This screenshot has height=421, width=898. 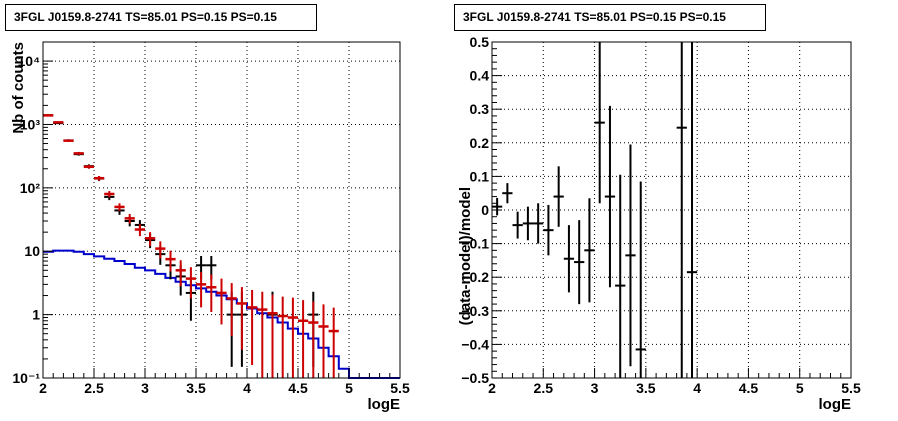 What do you see at coordinates (36, 315) in the screenshot?
I see `y-tick-label: 1` at bounding box center [36, 315].